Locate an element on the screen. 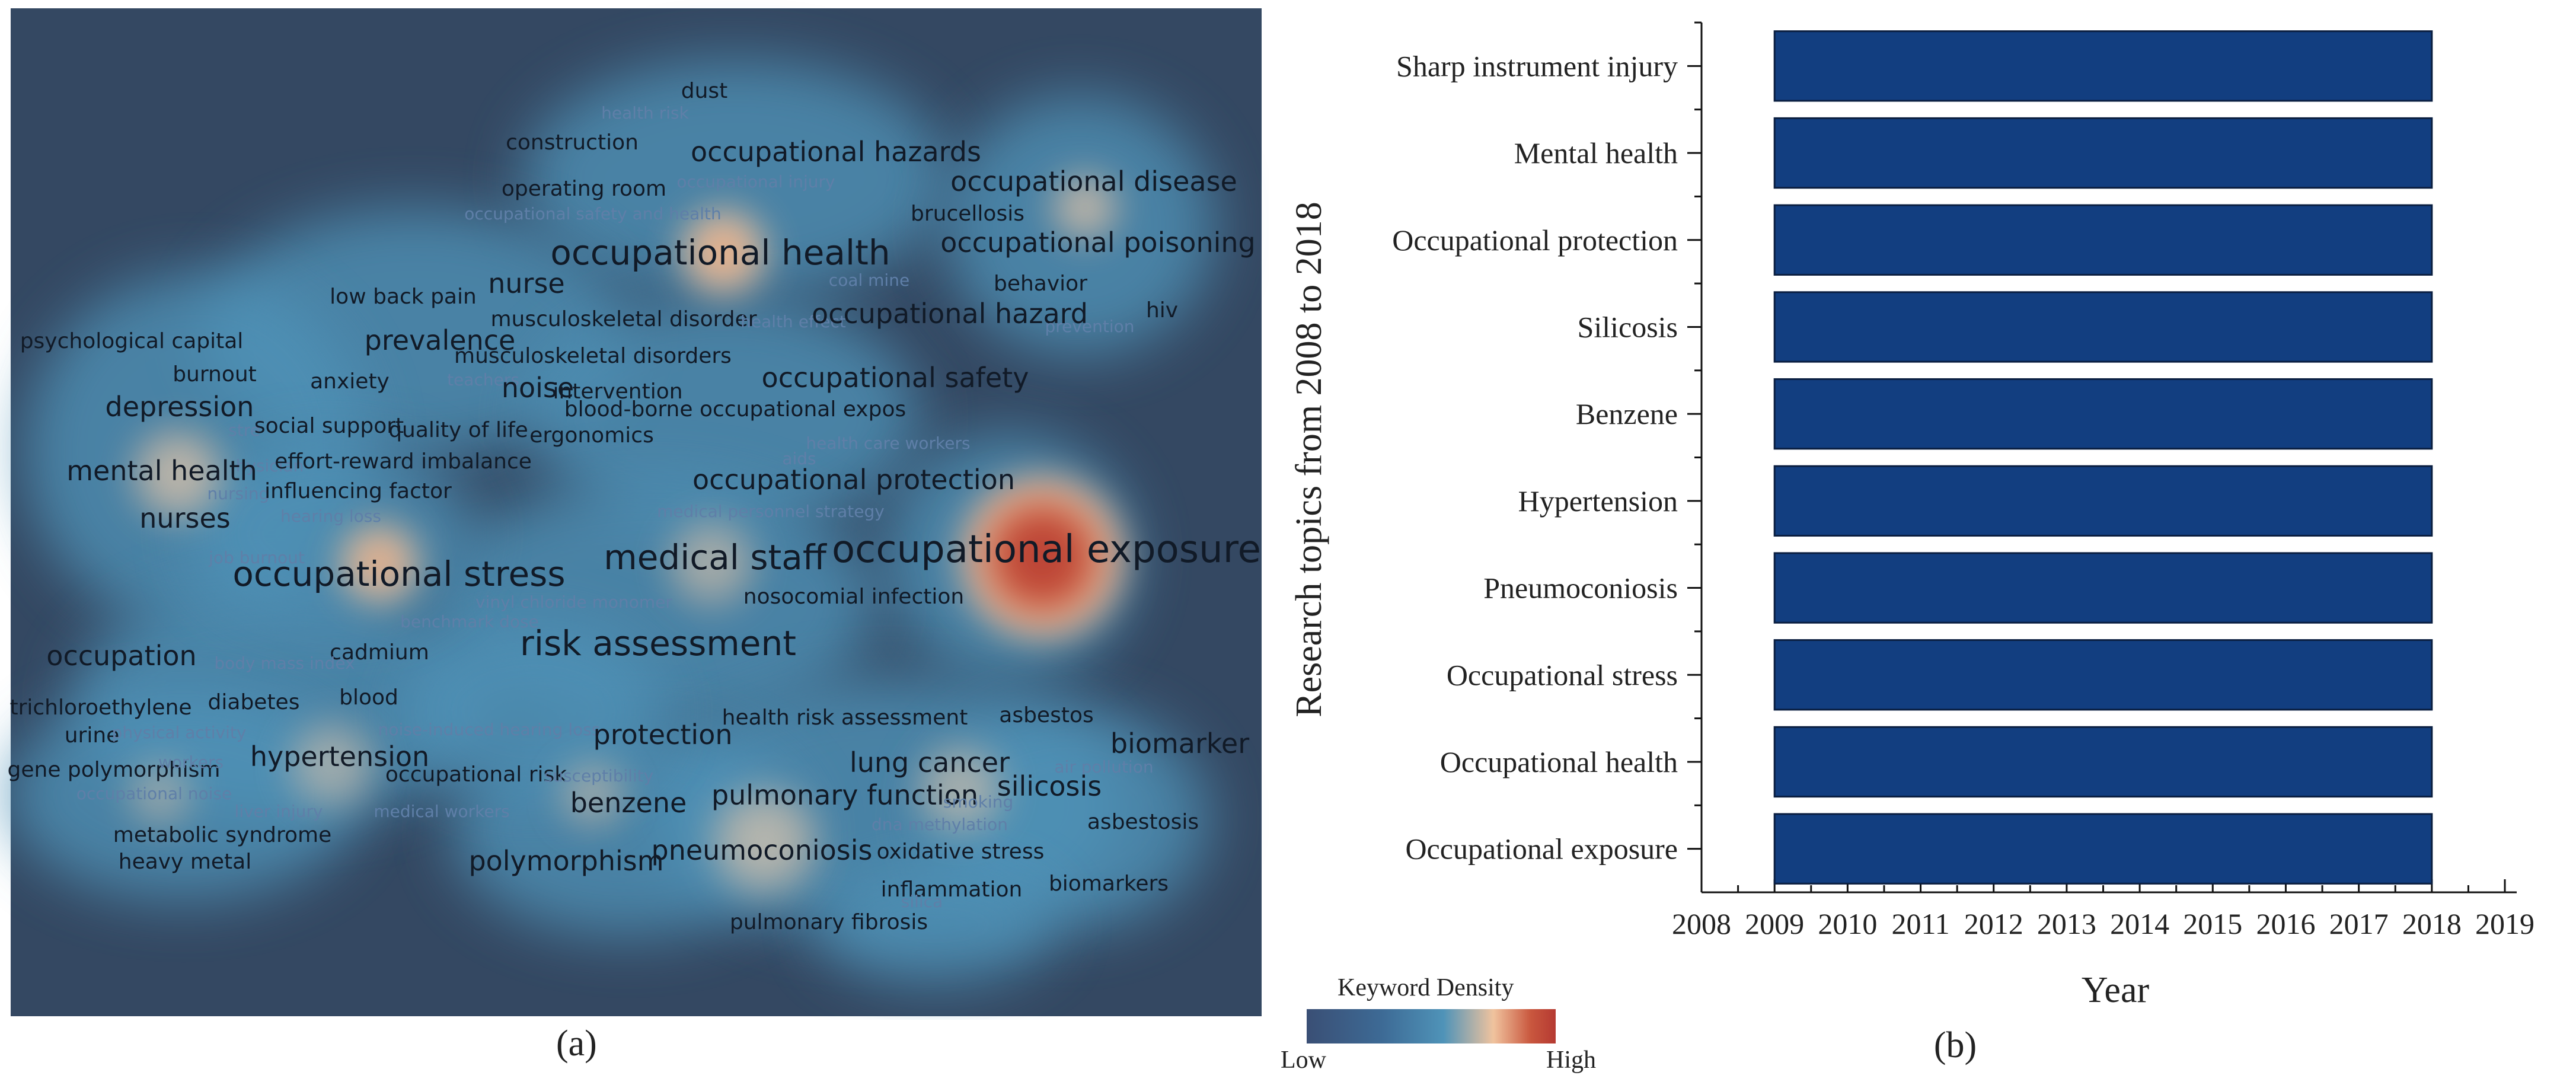 The image size is (2576, 1085). keyword-label: health risk assessment is located at coordinates (845, 718).